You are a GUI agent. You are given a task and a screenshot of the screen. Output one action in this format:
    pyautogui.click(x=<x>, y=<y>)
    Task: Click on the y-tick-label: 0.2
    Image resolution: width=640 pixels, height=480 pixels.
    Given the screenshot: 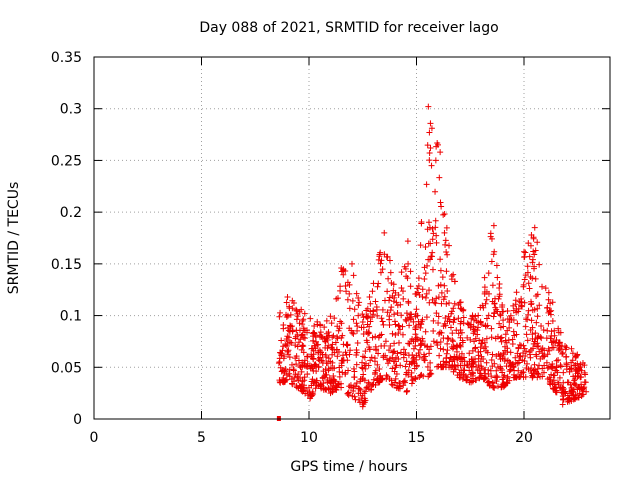 What is the action you would take?
    pyautogui.click(x=71, y=213)
    